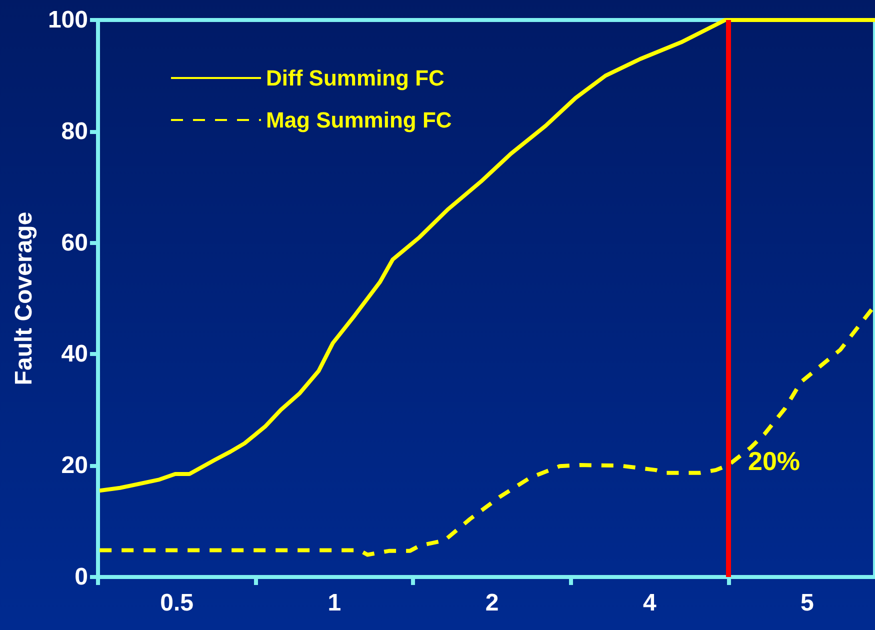  Describe the element at coordinates (774, 461) in the screenshot. I see `annotation: 20%` at that location.